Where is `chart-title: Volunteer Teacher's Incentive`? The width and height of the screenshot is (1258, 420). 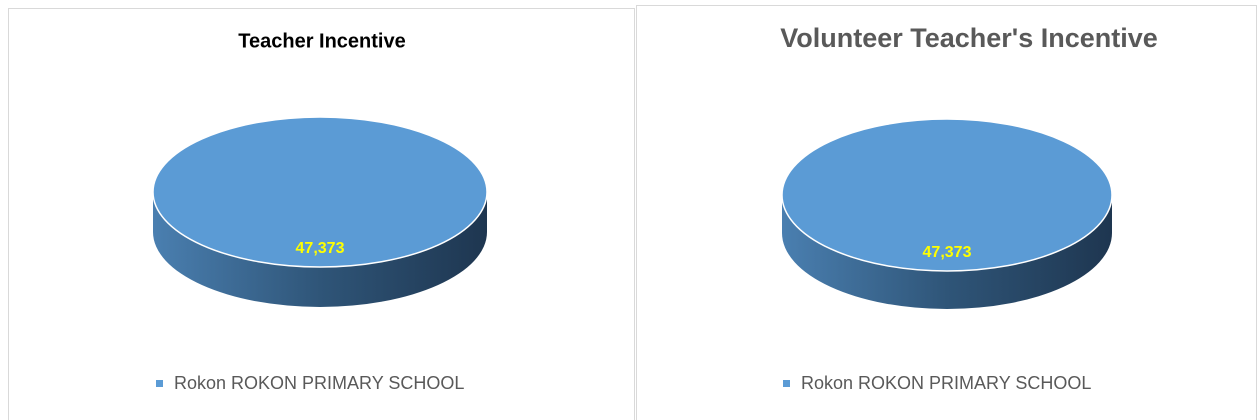
chart-title: Volunteer Teacher's Incentive is located at coordinates (969, 38).